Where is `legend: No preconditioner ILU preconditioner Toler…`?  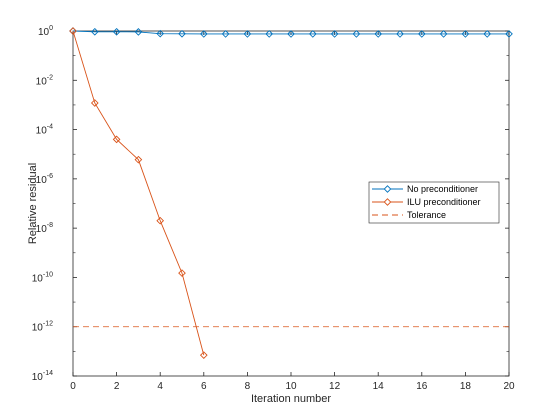
legend: No preconditioner ILU preconditioner Toler… is located at coordinates (434, 202).